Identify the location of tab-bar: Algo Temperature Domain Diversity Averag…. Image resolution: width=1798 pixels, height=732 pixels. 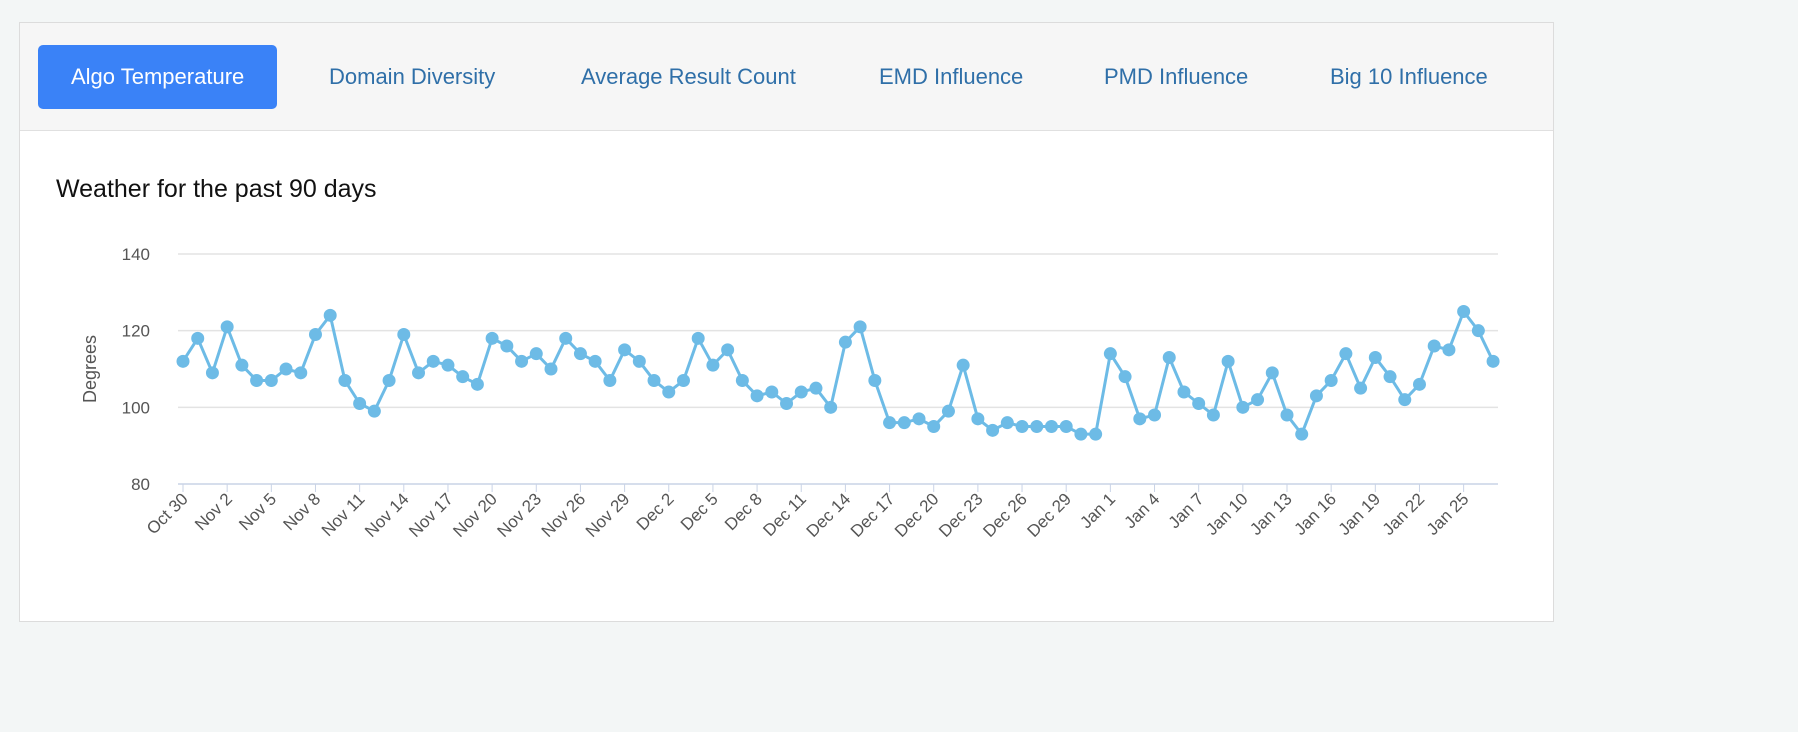
(786, 77).